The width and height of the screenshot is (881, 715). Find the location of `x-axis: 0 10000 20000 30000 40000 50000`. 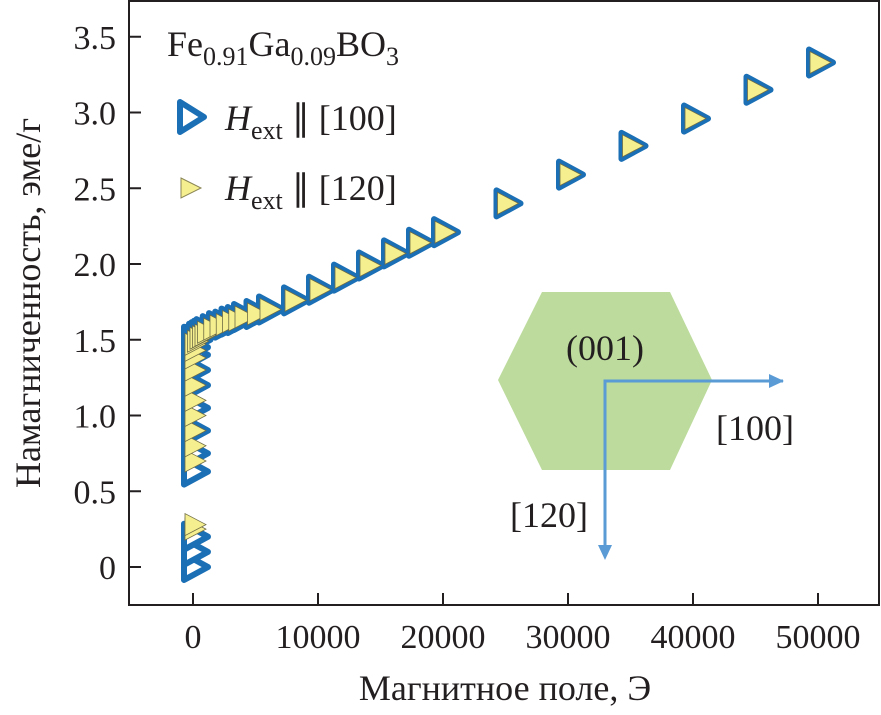

x-axis: 0 10000 20000 30000 40000 50000 is located at coordinates (523, 624).